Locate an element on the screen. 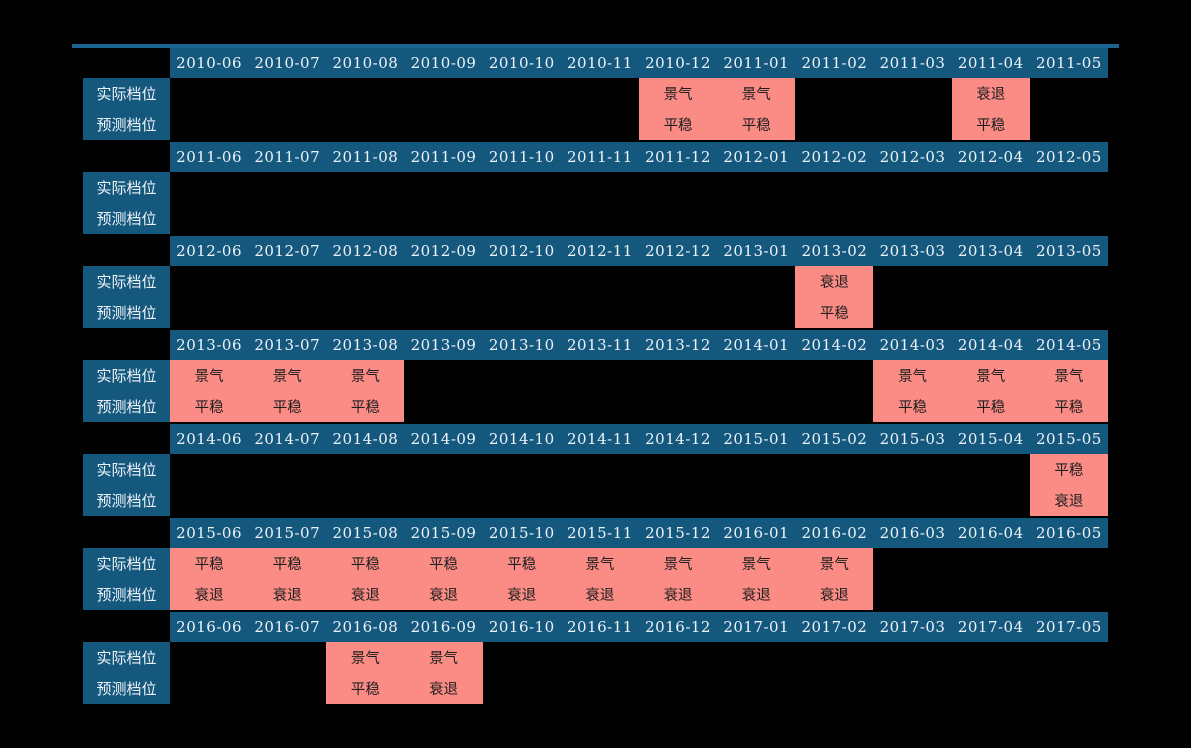  month-header-cell: 2012-08 is located at coordinates (365, 251).